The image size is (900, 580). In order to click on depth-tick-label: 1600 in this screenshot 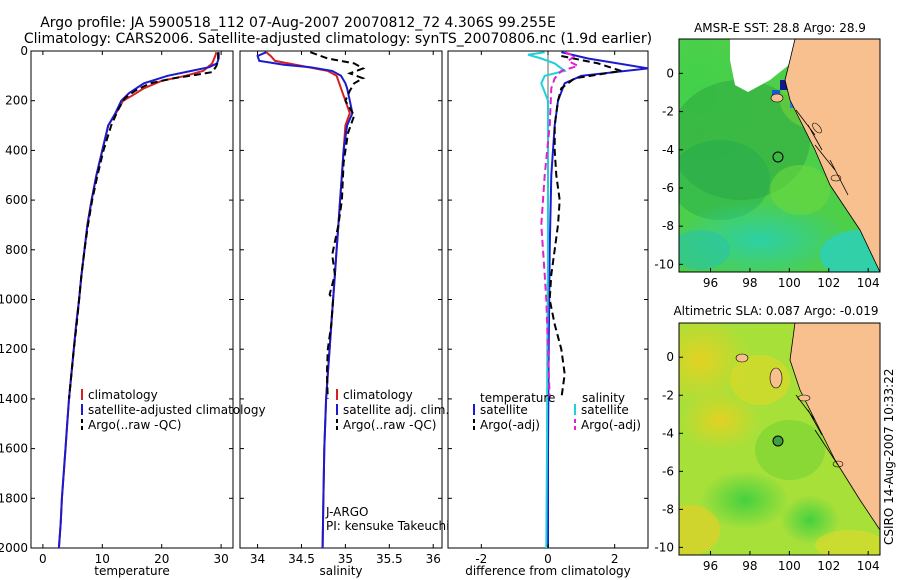, I will do `click(14, 449)`.